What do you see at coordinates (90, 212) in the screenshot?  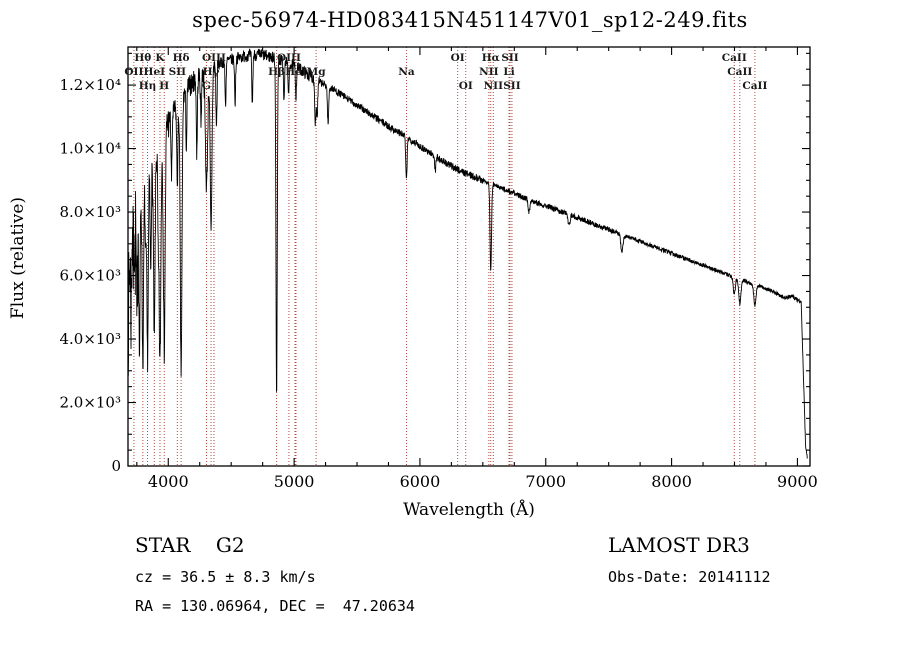 I see `y-tick-label: 8.0×10³` at bounding box center [90, 212].